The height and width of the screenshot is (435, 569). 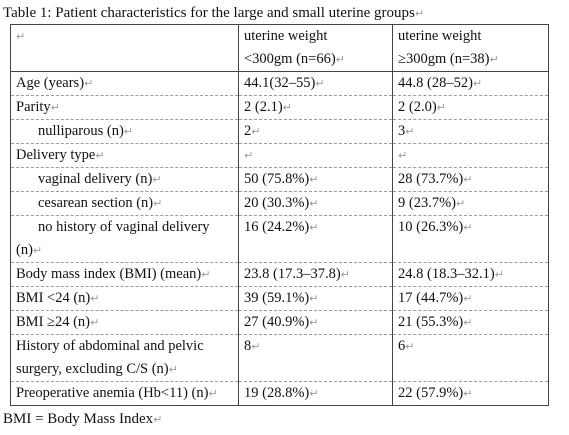 What do you see at coordinates (95, 179) in the screenshot?
I see `row-label-vaginal-delivery: vaginal delivery (n)` at bounding box center [95, 179].